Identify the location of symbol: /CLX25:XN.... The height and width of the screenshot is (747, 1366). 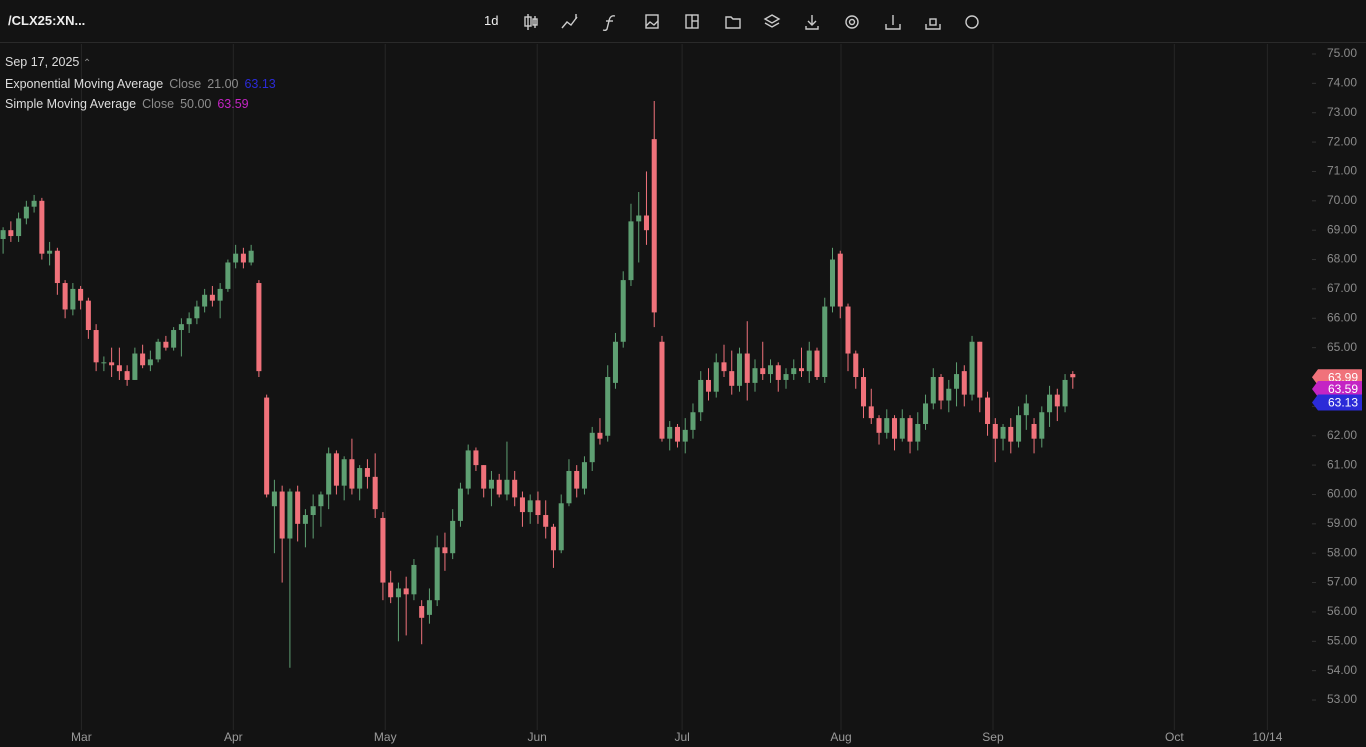
(47, 20).